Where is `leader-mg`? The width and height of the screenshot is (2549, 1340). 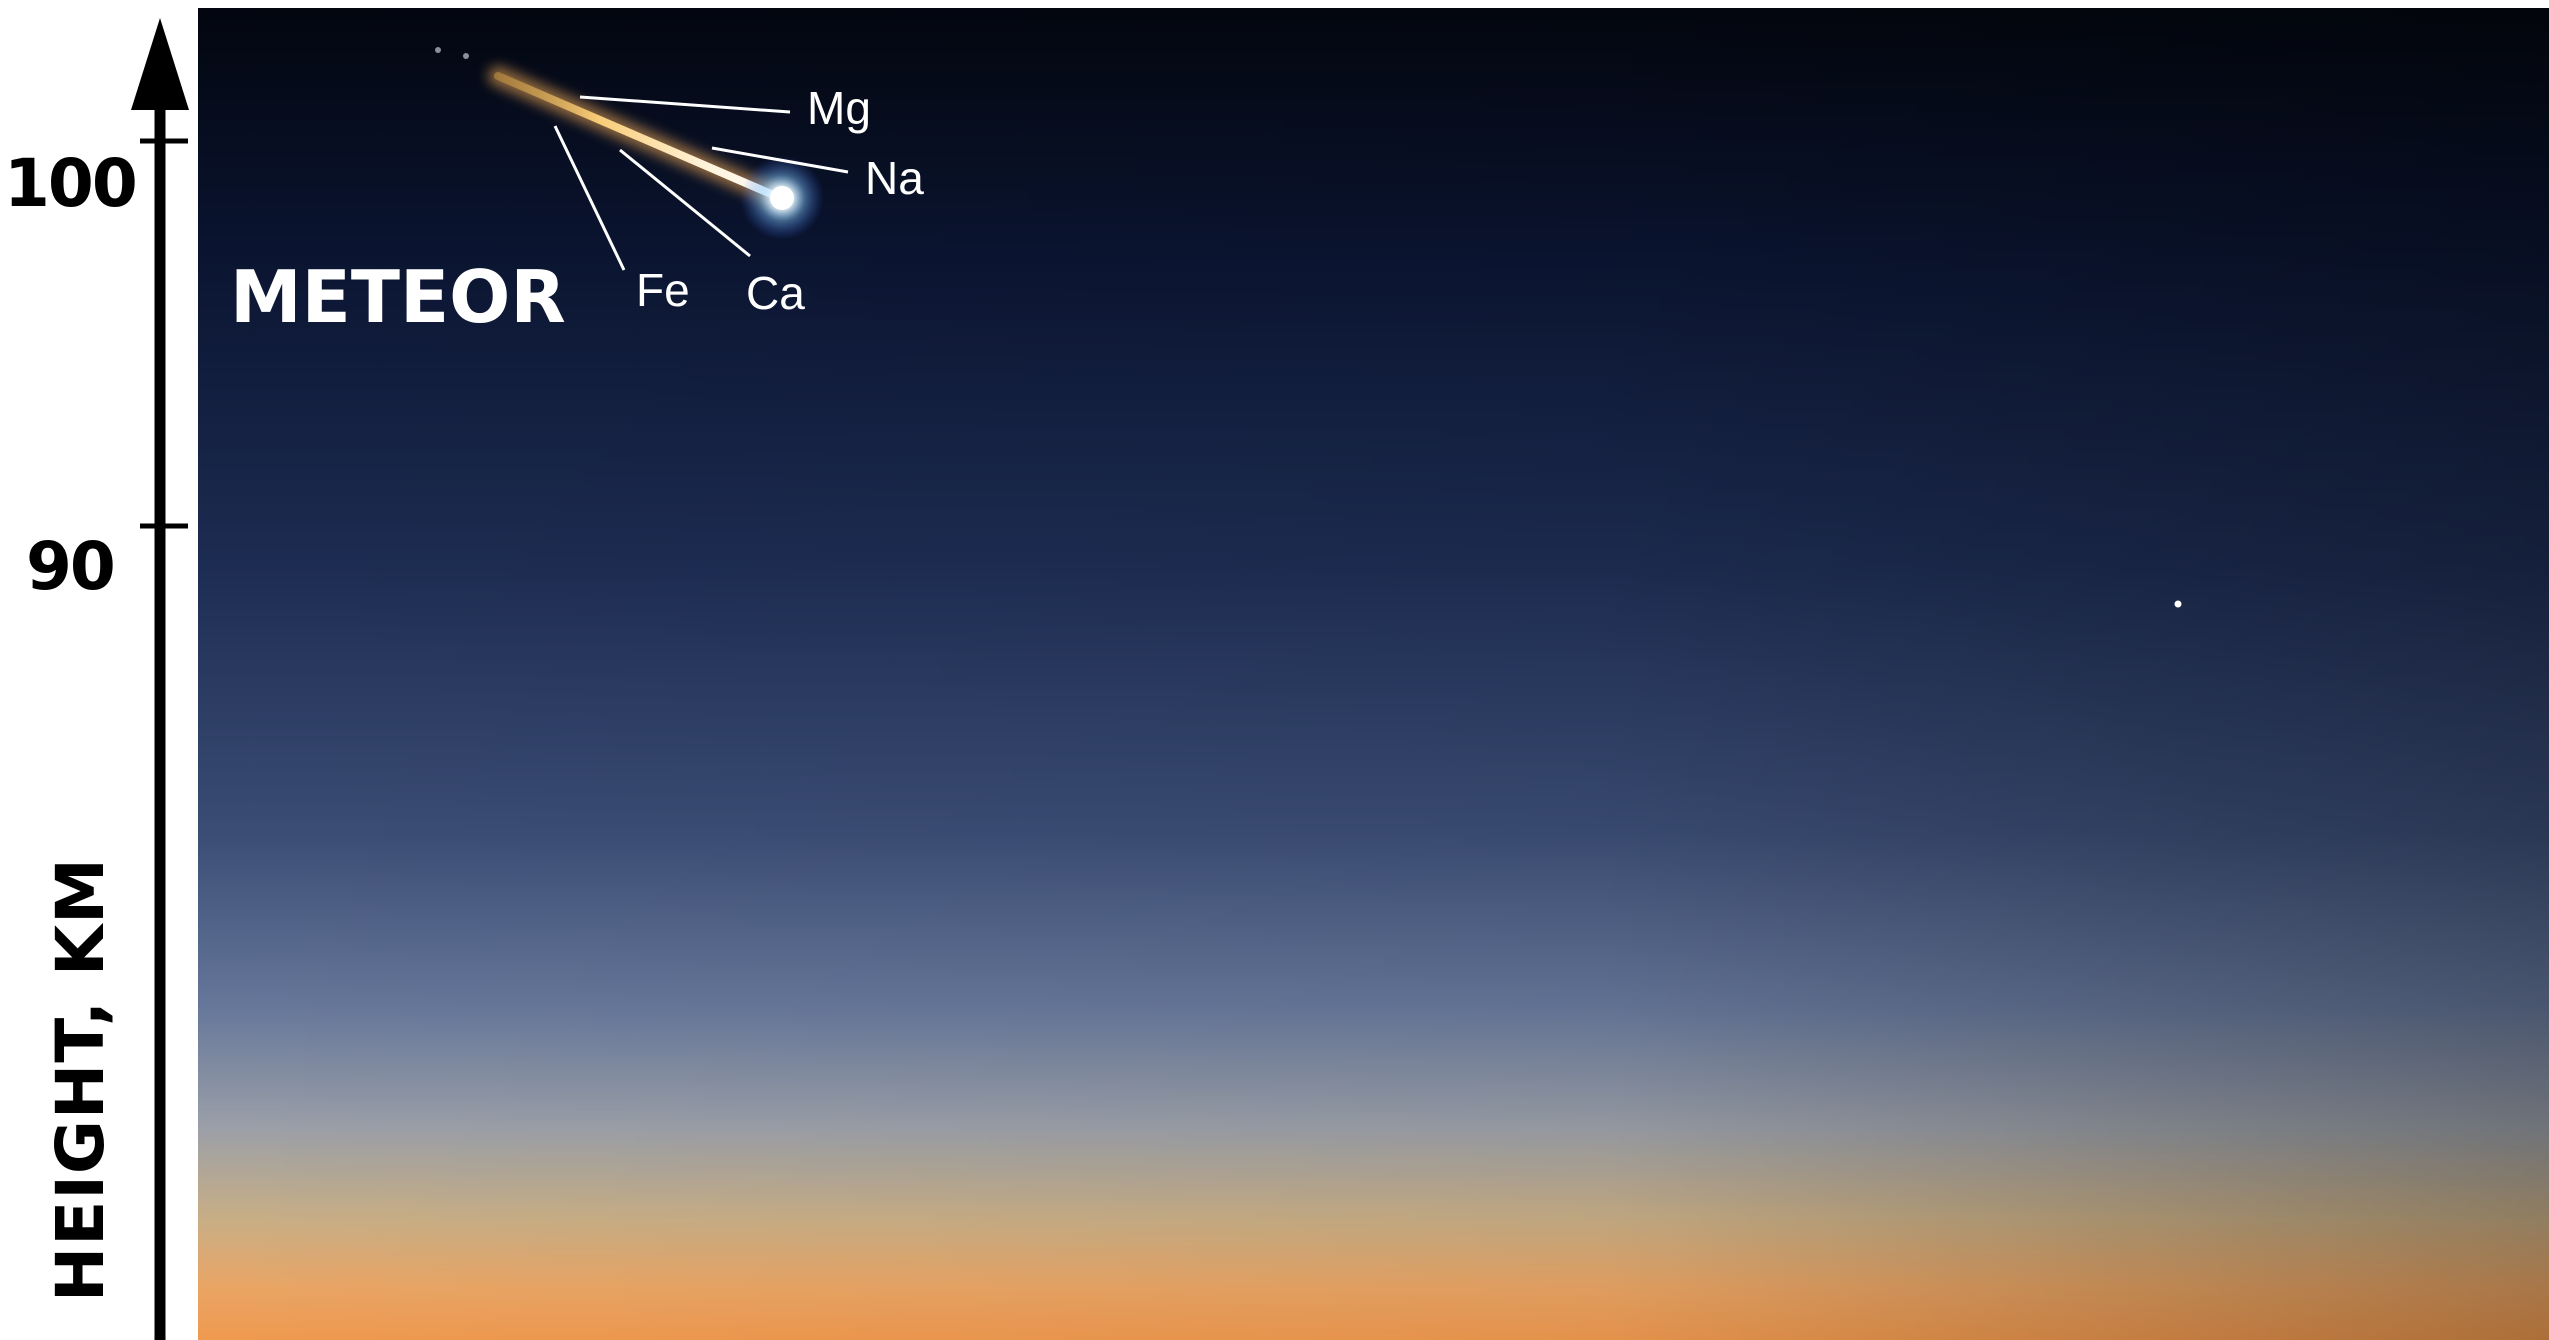
leader-mg is located at coordinates (685, 104).